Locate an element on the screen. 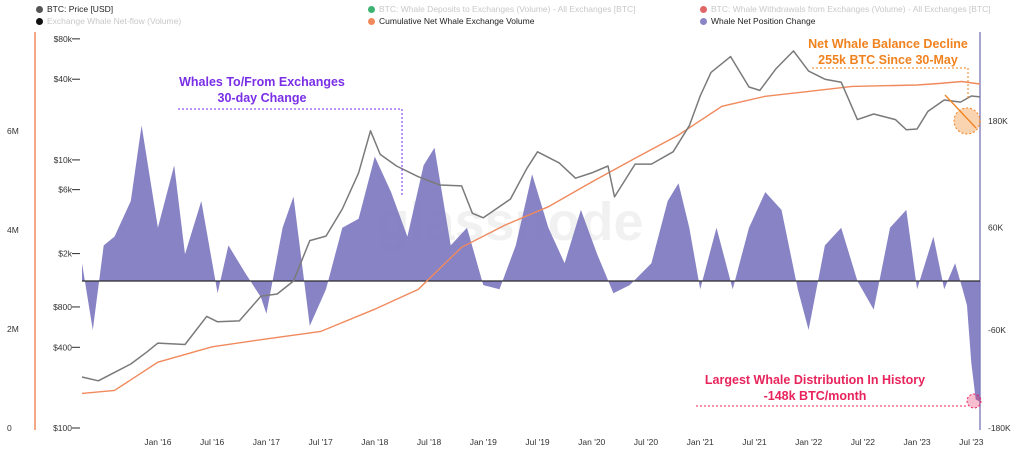  x-tick-label: Jul '23 is located at coordinates (971, 442).